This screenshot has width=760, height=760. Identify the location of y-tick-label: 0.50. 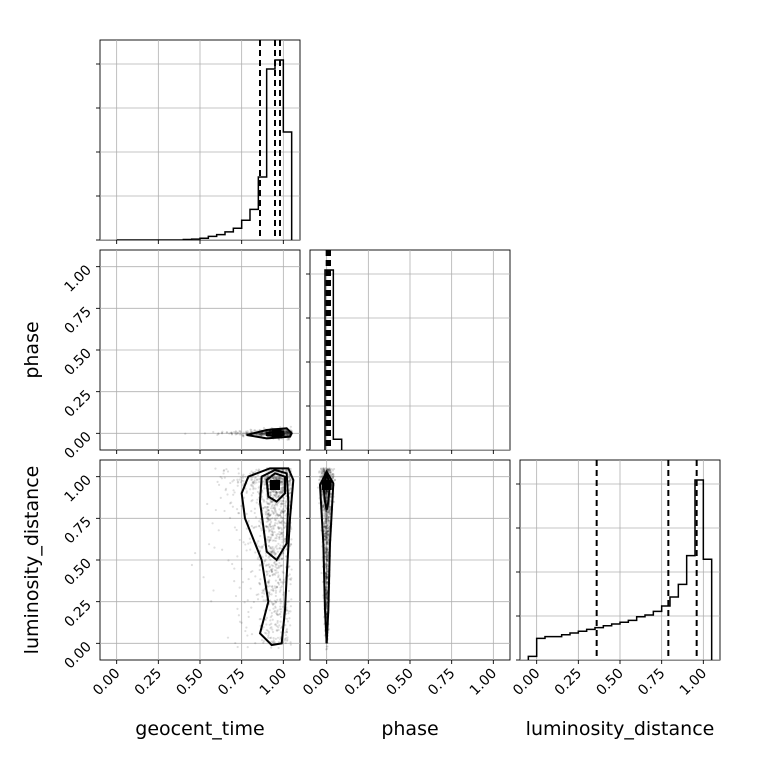
(77, 572).